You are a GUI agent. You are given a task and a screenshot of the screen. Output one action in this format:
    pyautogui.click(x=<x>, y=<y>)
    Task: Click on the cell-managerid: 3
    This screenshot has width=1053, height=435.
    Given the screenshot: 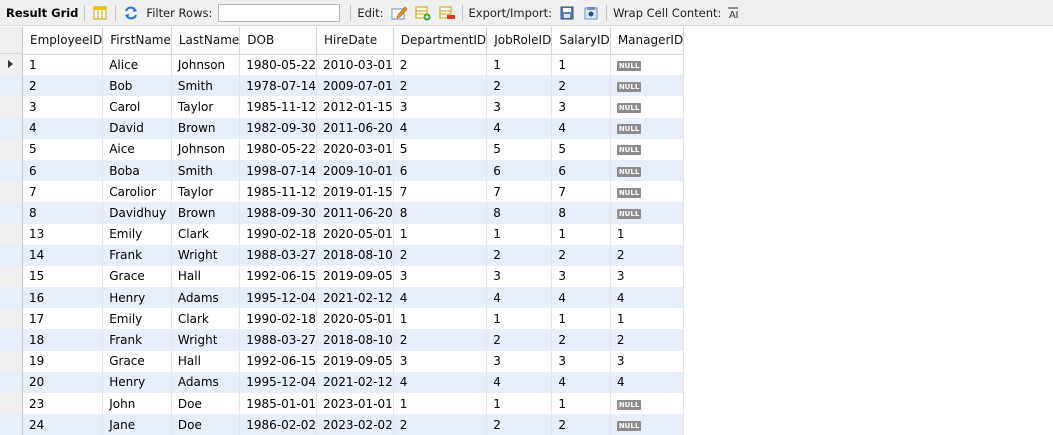 What is the action you would take?
    pyautogui.click(x=647, y=276)
    